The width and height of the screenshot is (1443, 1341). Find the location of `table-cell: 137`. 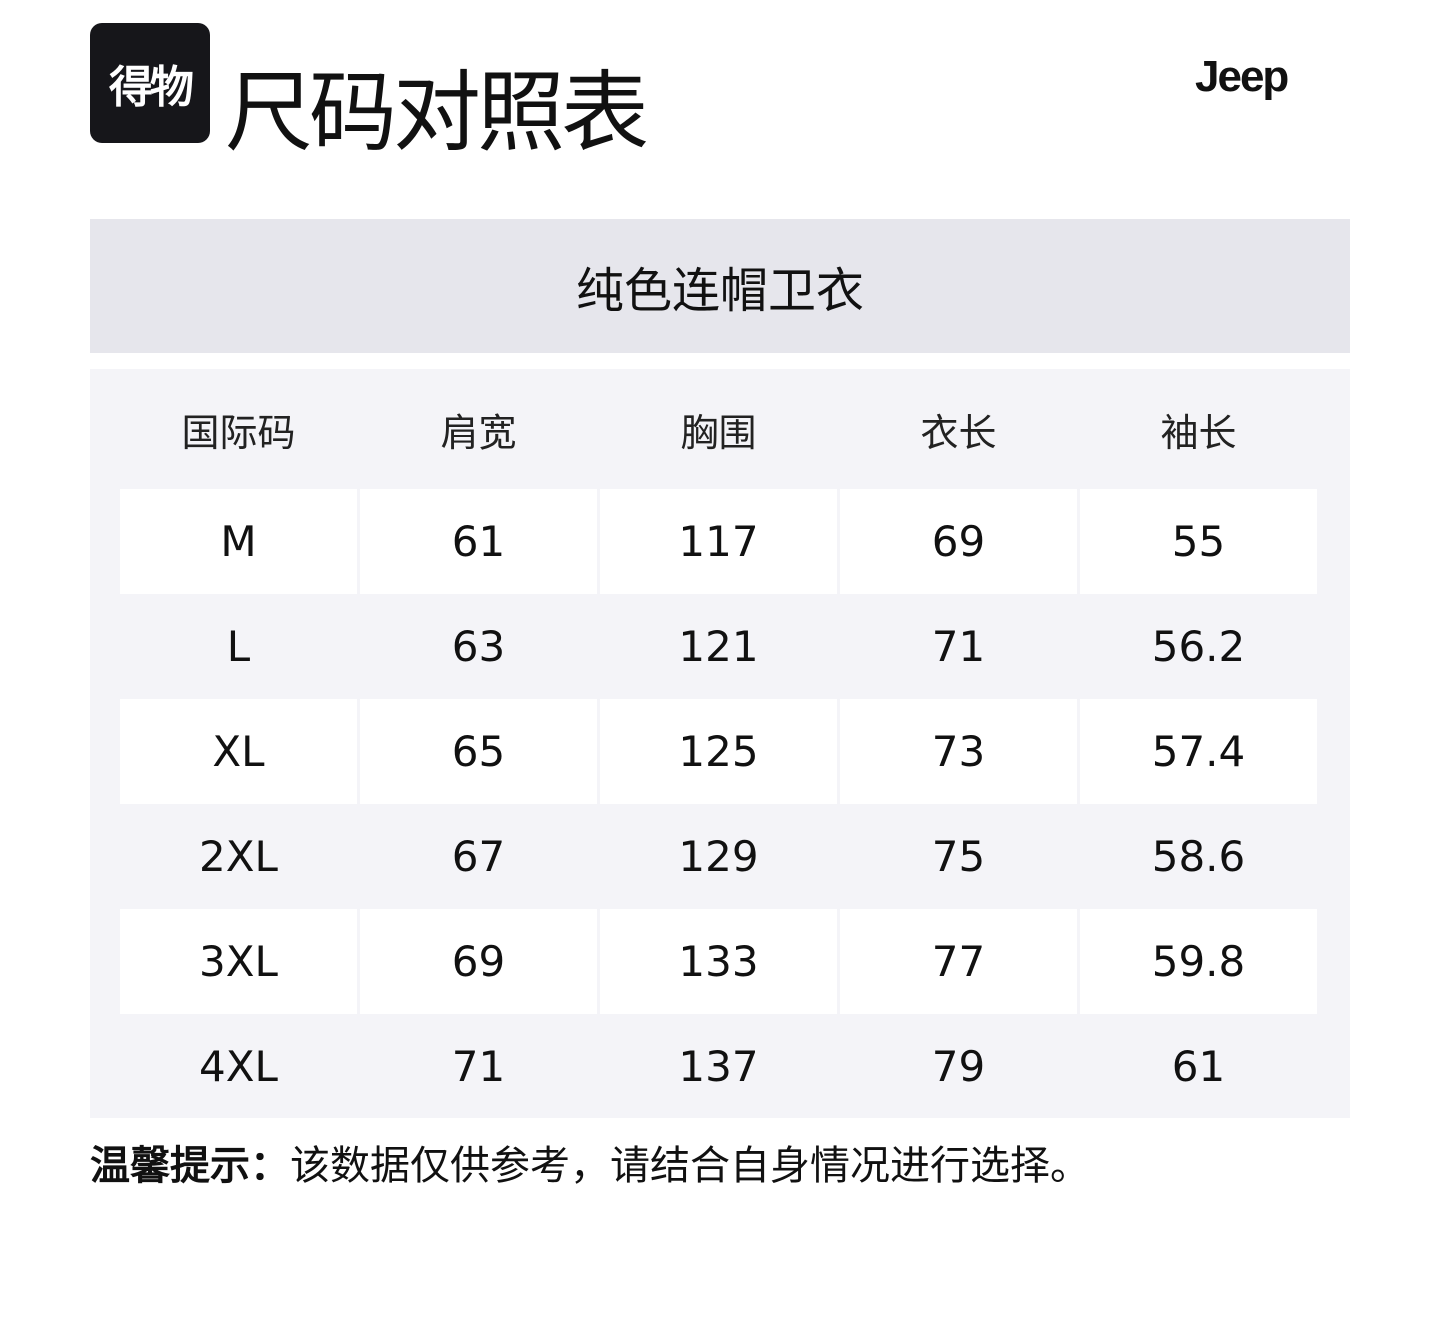

table-cell: 137 is located at coordinates (718, 1066).